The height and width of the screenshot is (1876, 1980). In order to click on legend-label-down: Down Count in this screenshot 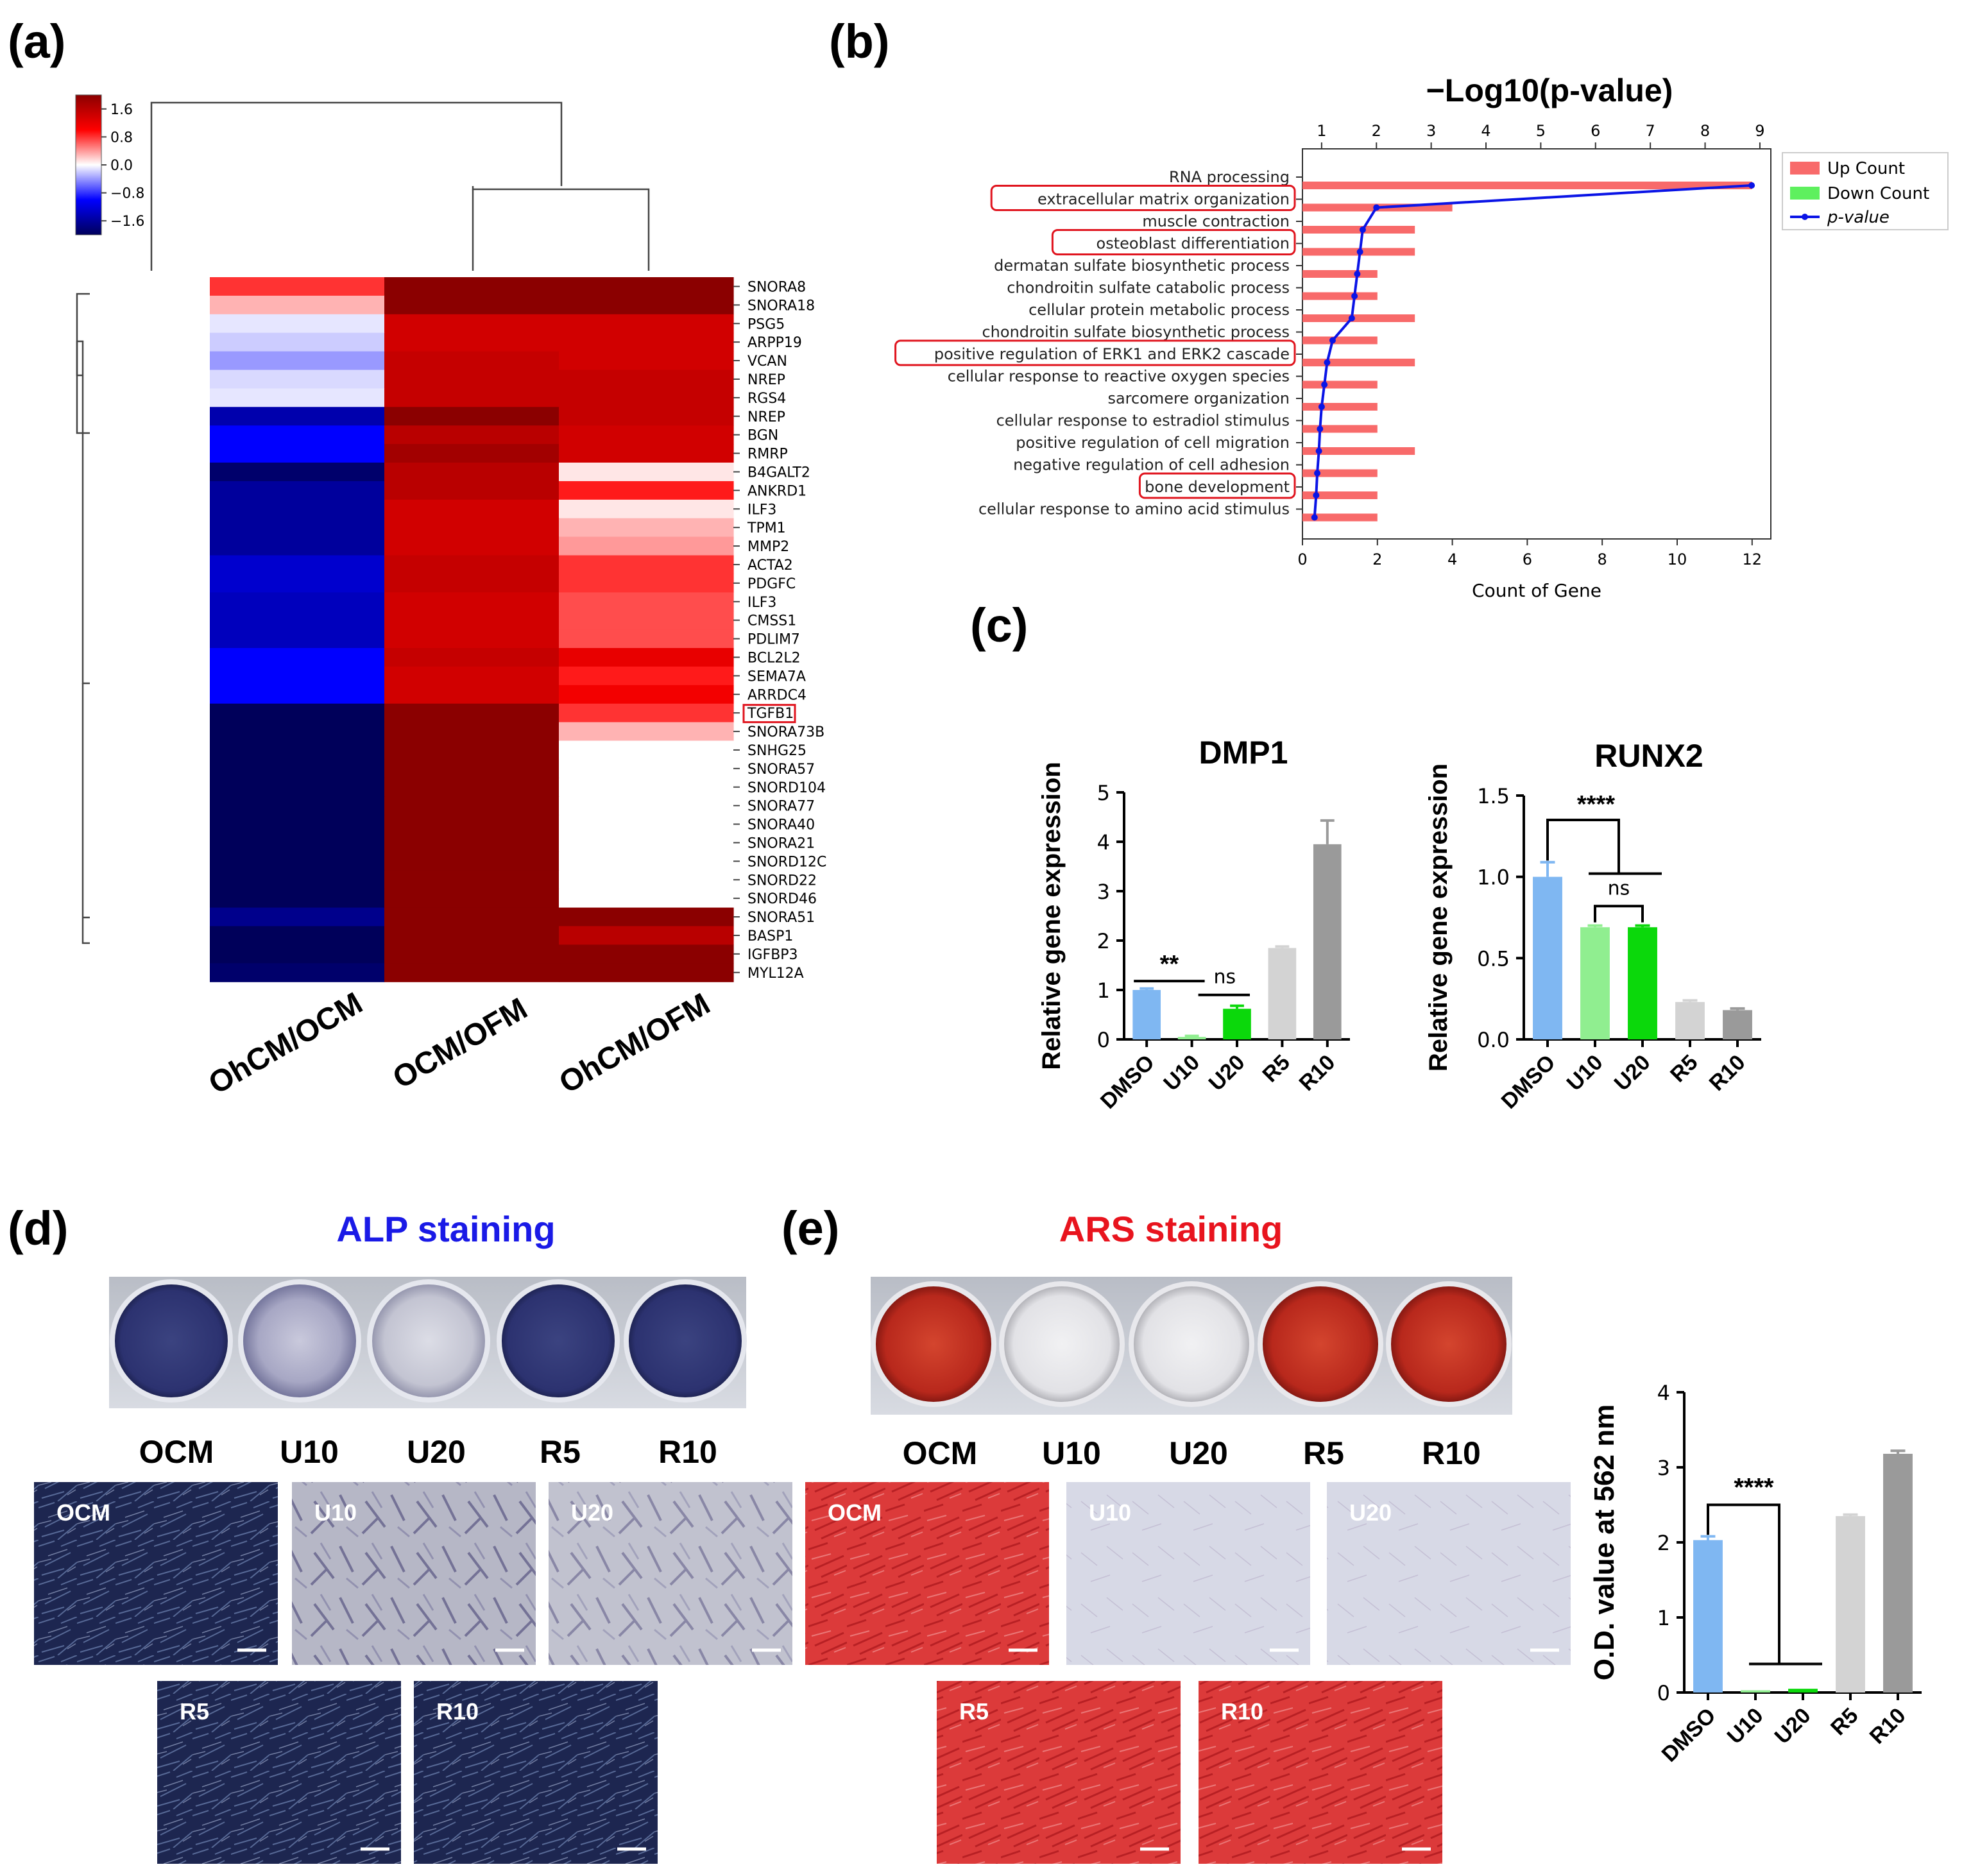, I will do `click(1878, 194)`.